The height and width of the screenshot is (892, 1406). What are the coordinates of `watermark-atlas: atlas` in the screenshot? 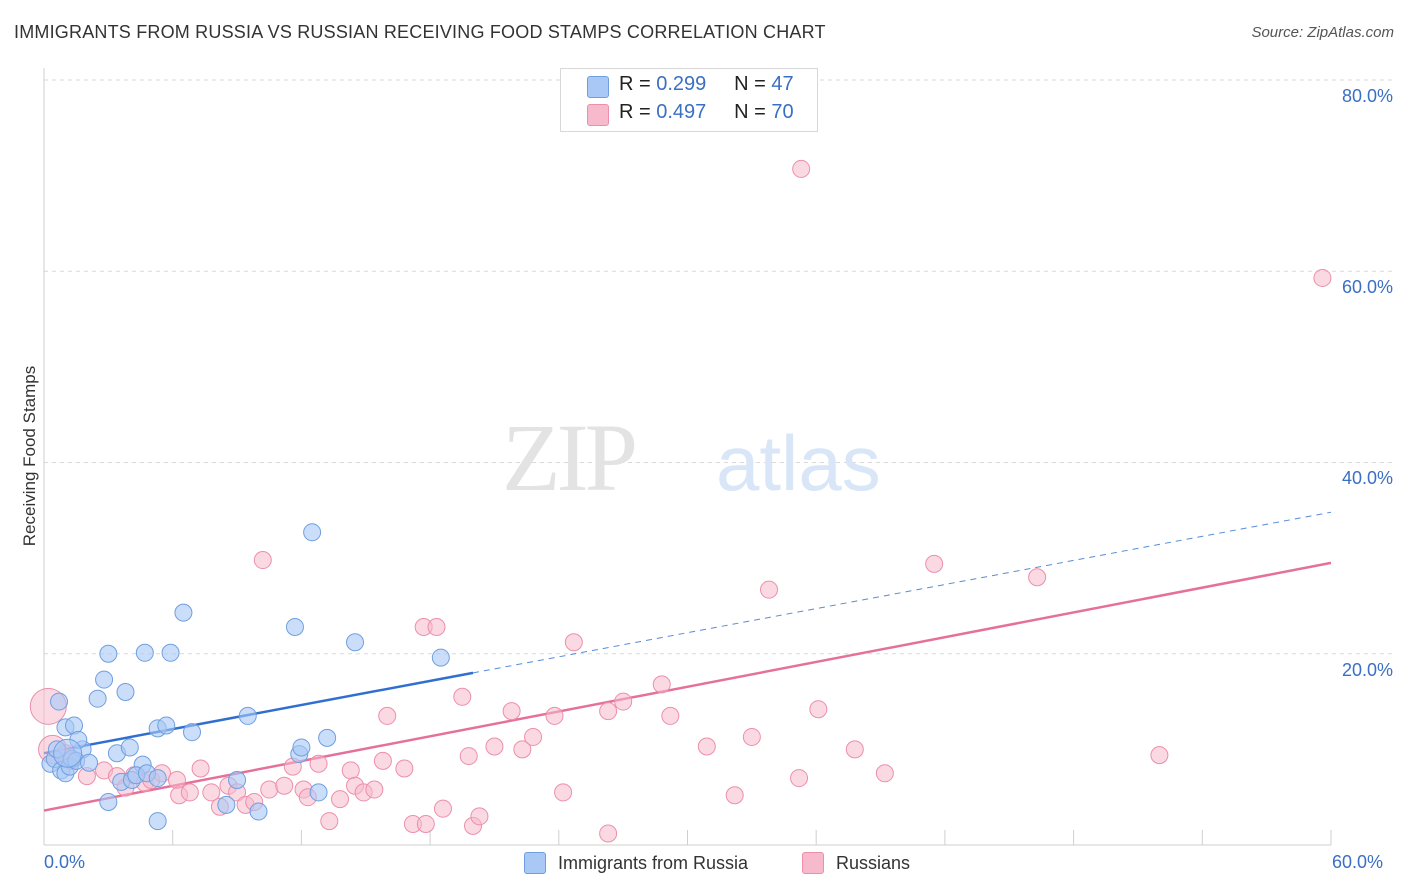 It's located at (798, 463).